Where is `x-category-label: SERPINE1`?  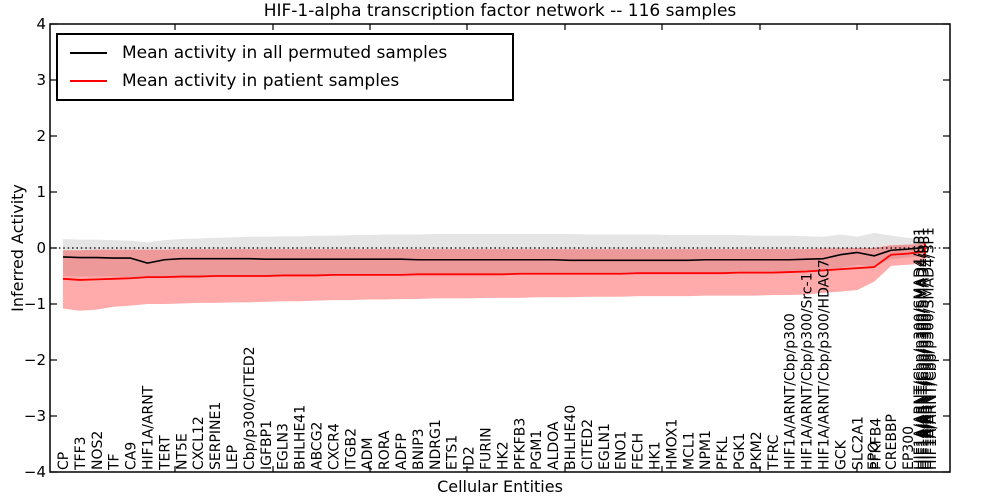 x-category-label: SERPINE1 is located at coordinates (216, 436).